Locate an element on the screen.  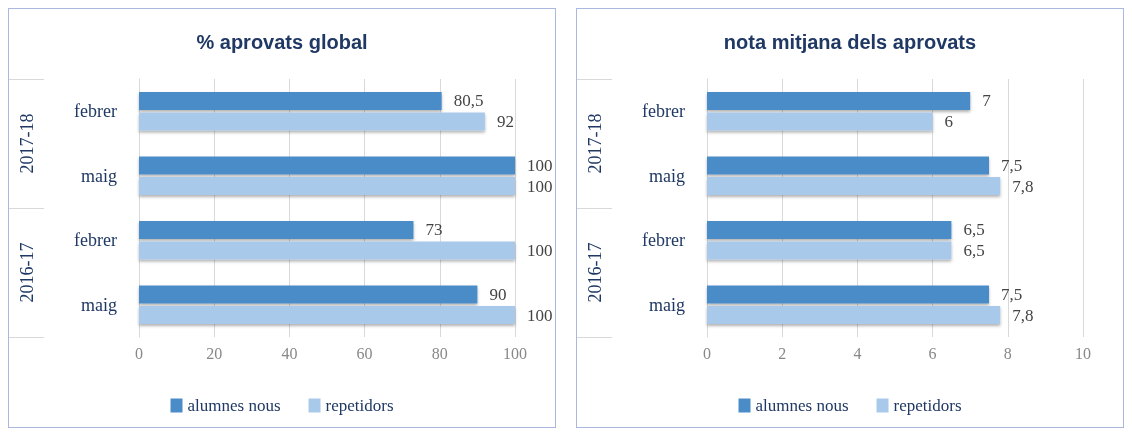
x-tick-label: 6 is located at coordinates (932, 353).